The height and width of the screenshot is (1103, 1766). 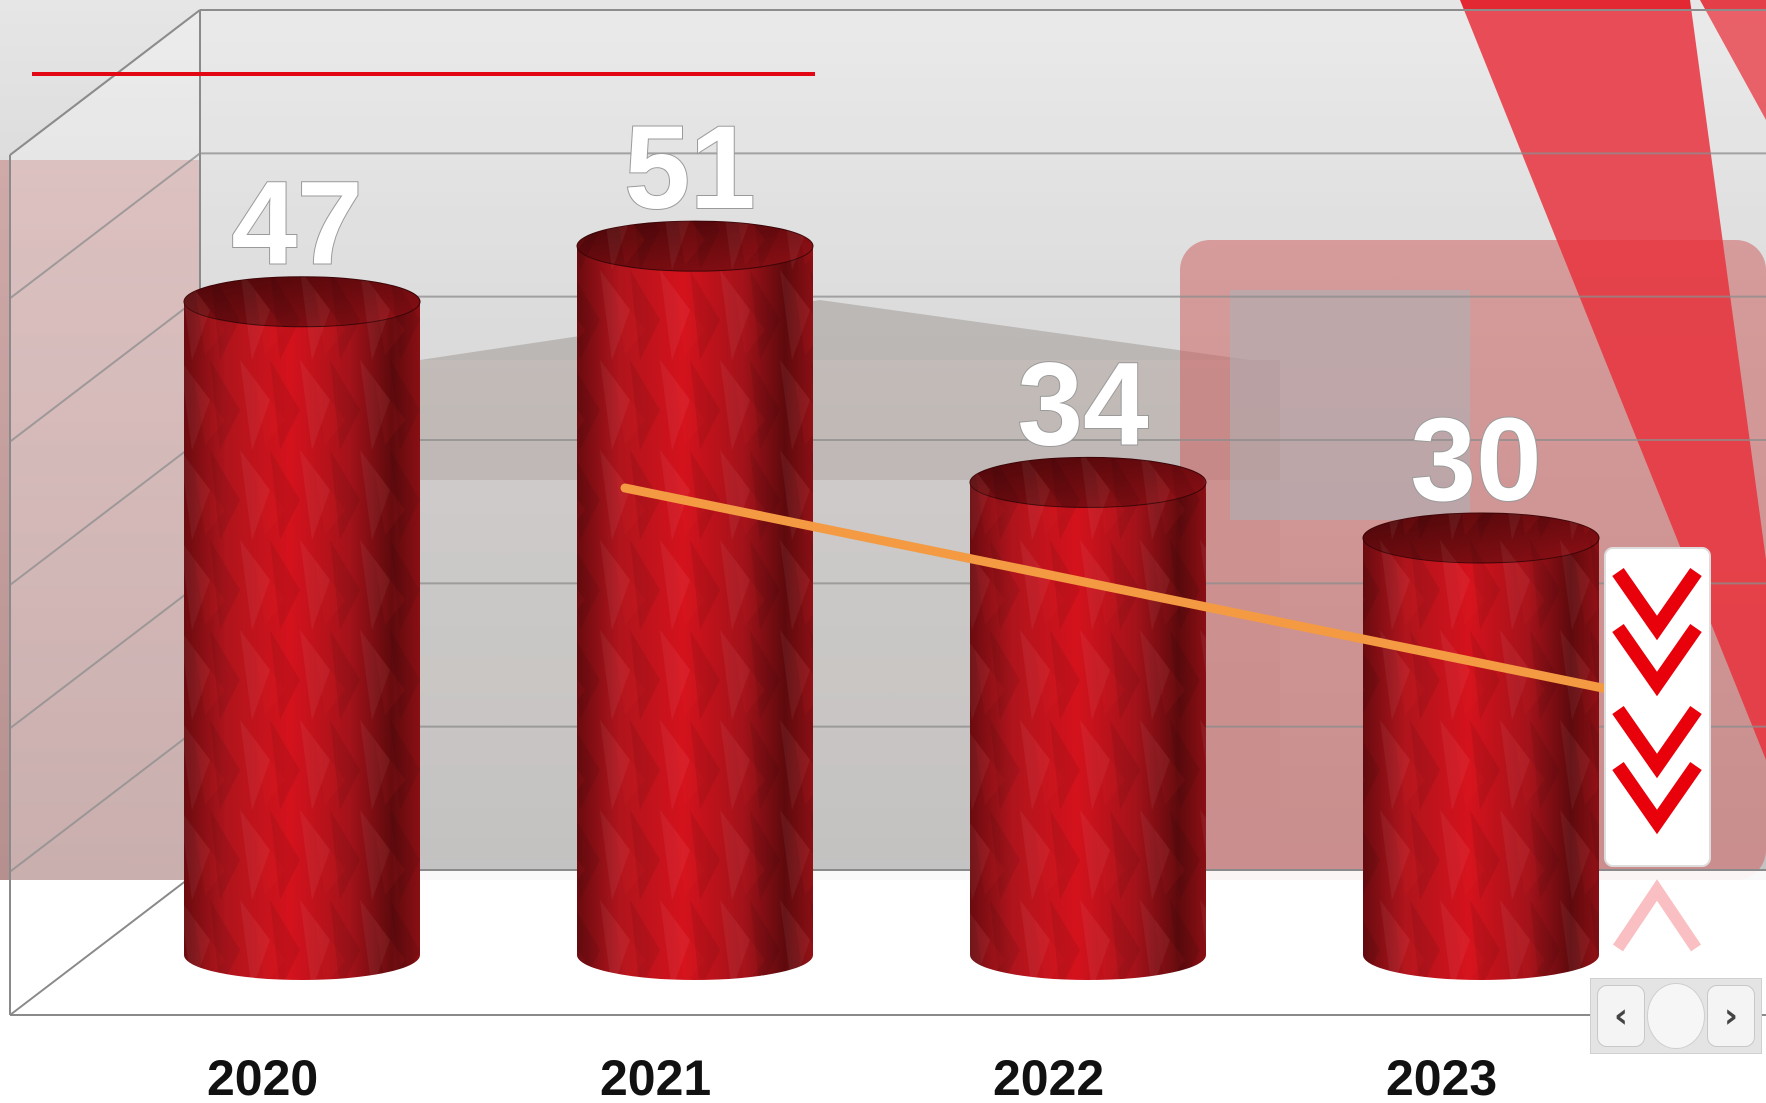 What do you see at coordinates (1657, 749) in the screenshot?
I see `decrease-chevrons-icon` at bounding box center [1657, 749].